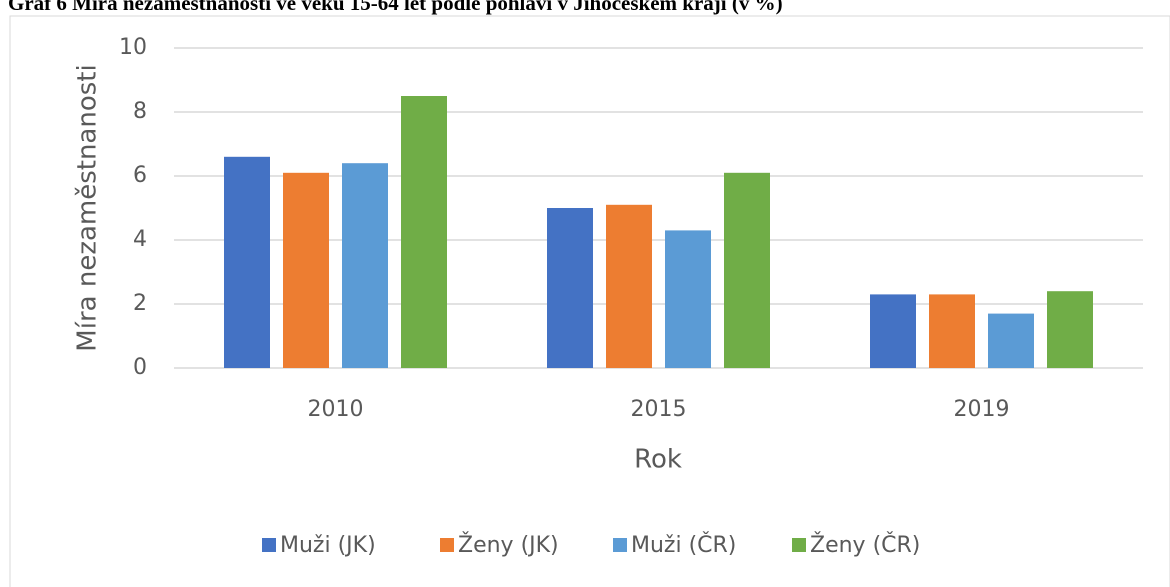  Describe the element at coordinates (133, 47) in the screenshot. I see `y-tick-label: 10` at that location.